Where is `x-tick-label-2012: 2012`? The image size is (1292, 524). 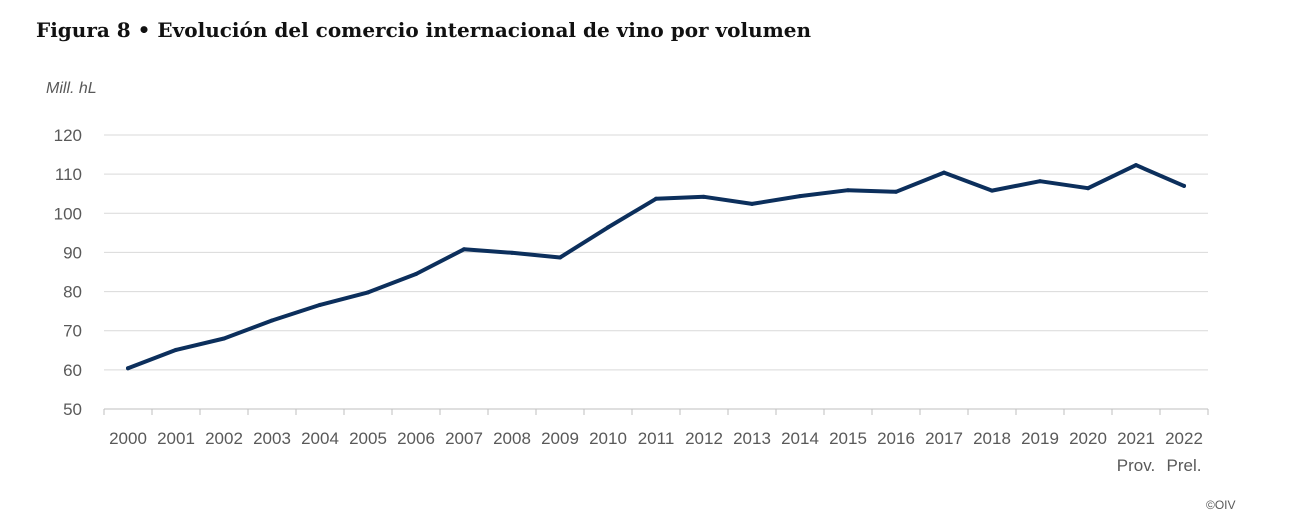
x-tick-label-2012: 2012 is located at coordinates (704, 438).